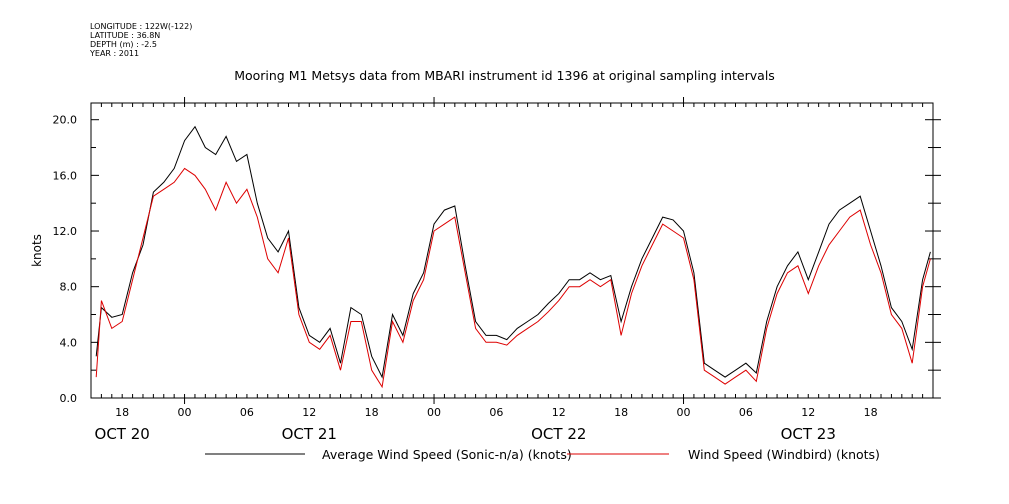 This screenshot has width=1009, height=504. I want to click on x-date-label: OCT 23, so click(808, 434).